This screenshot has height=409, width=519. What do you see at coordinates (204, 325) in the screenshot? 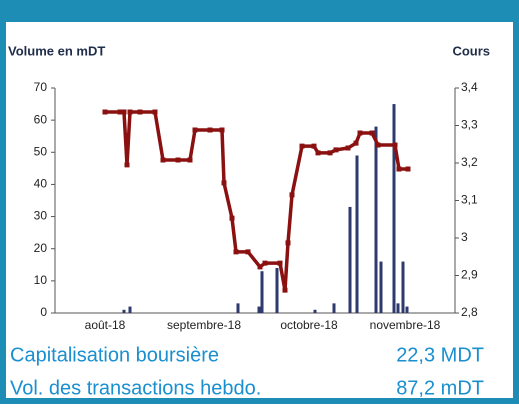
I see `x-tick-label: septembre-18` at bounding box center [204, 325].